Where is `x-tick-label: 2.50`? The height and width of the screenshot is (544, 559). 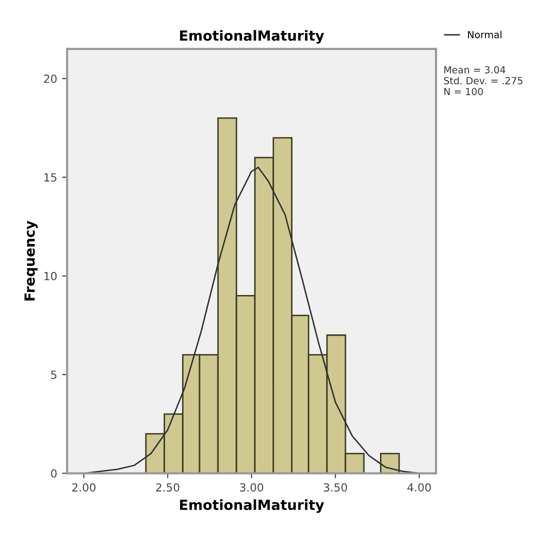 x-tick-label: 2.50 is located at coordinates (168, 487).